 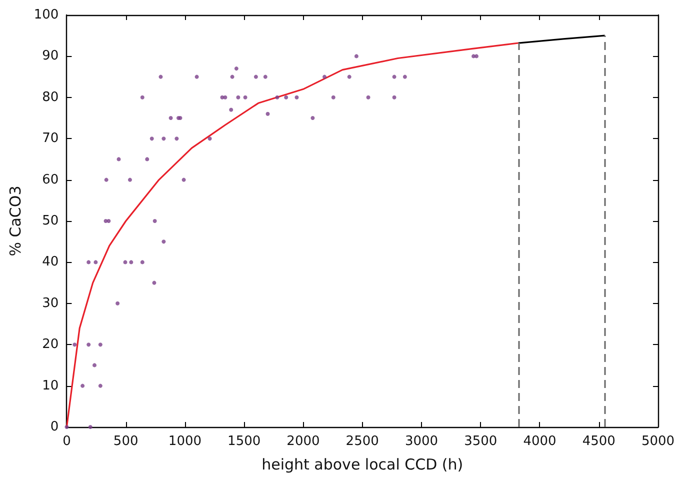 What do you see at coordinates (50, 138) in the screenshot?
I see `y-tick-label: 70` at bounding box center [50, 138].